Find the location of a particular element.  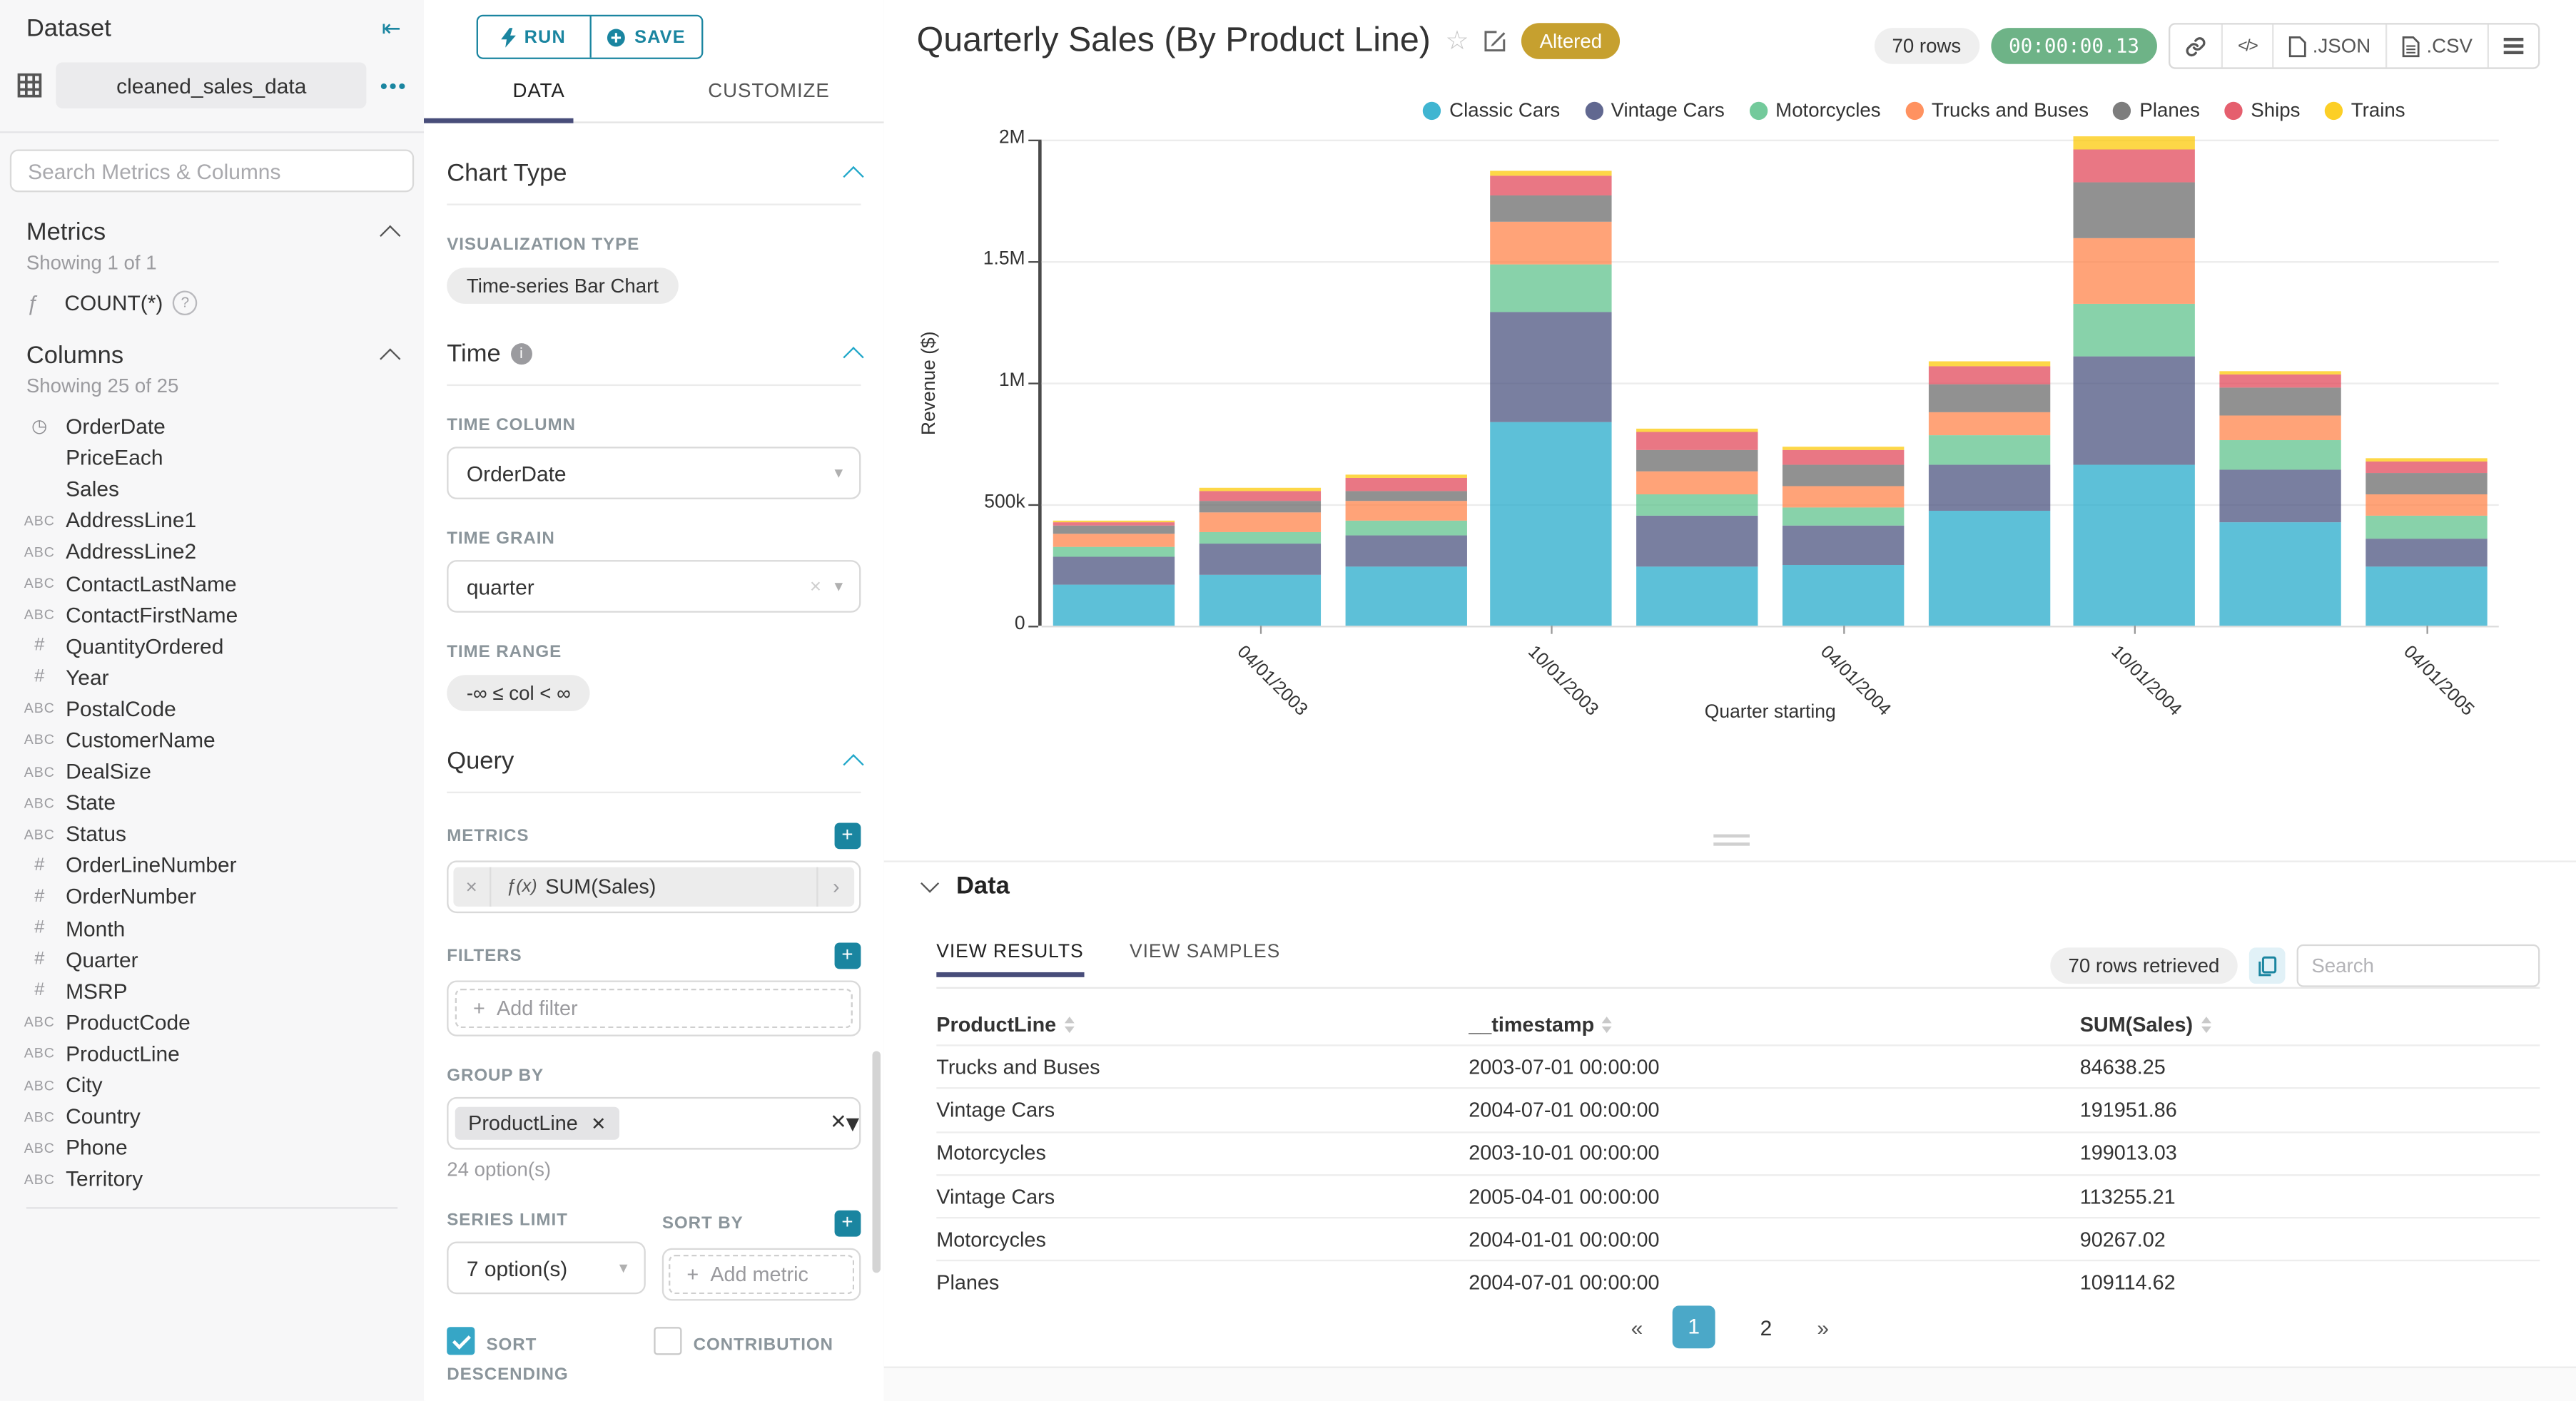

tab-data: DATA is located at coordinates (538, 101).